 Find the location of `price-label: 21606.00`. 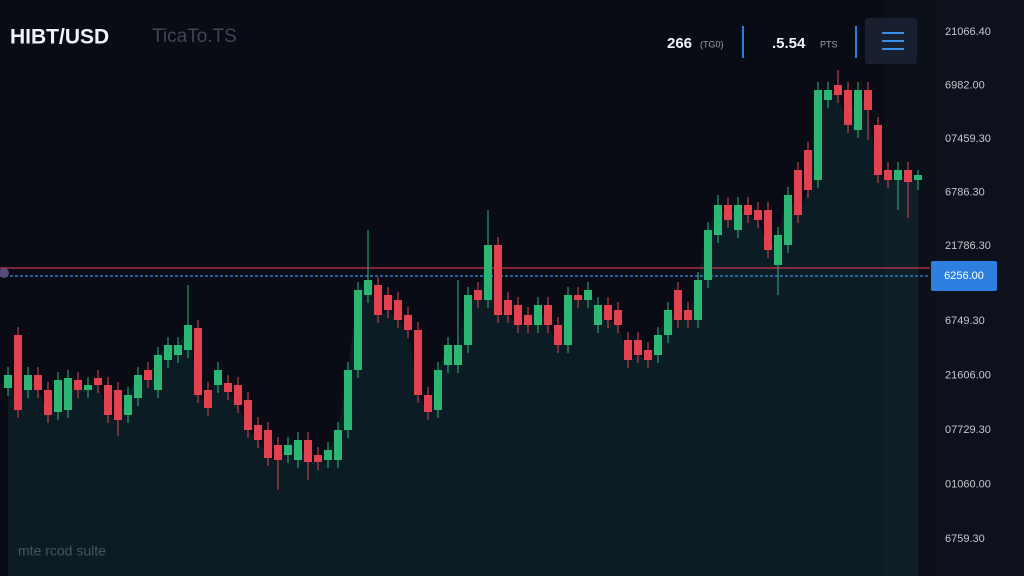

price-label: 21606.00 is located at coordinates (968, 375).